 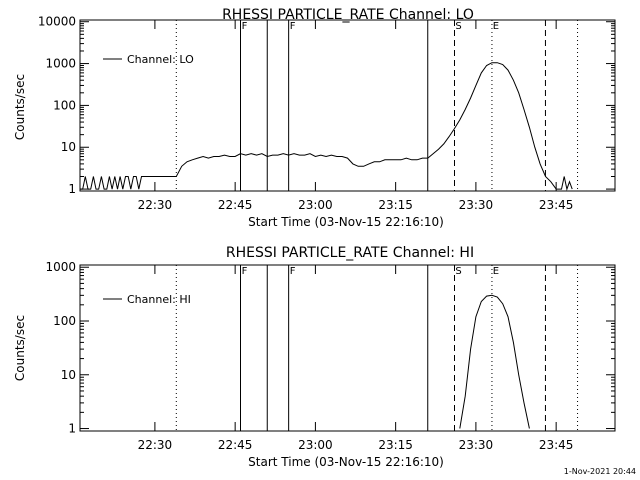 I want to click on chart-title-lo: RHESSI PARTICLE_RATE Channel: LO, so click(x=348, y=15).